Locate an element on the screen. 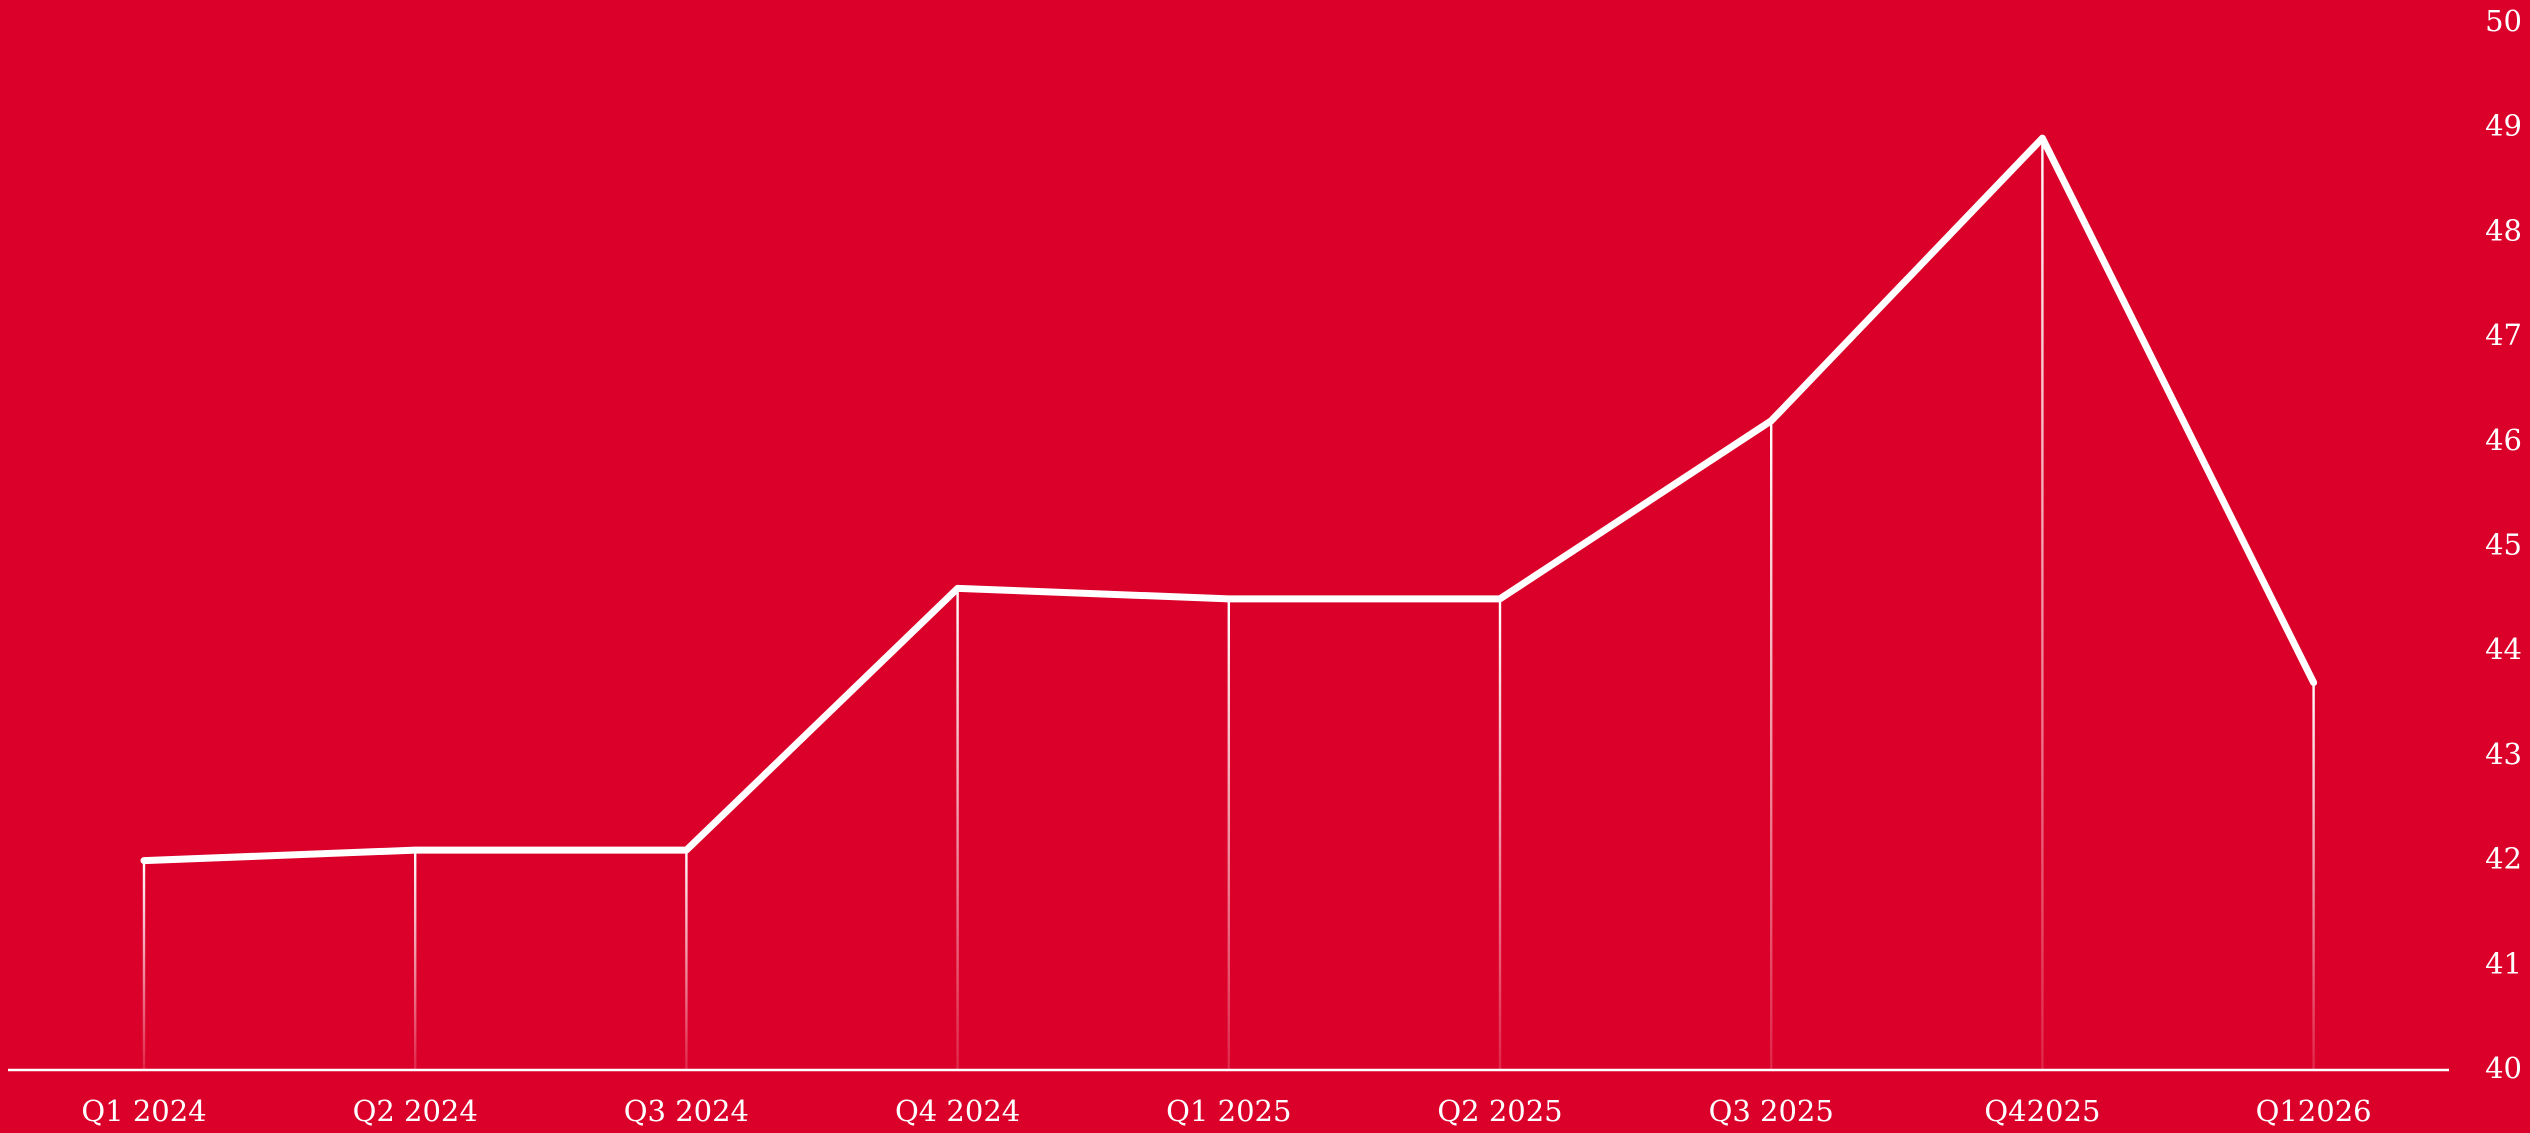 This screenshot has height=1133, width=2530. x-tick-label: Q12026 is located at coordinates (2314, 1111).